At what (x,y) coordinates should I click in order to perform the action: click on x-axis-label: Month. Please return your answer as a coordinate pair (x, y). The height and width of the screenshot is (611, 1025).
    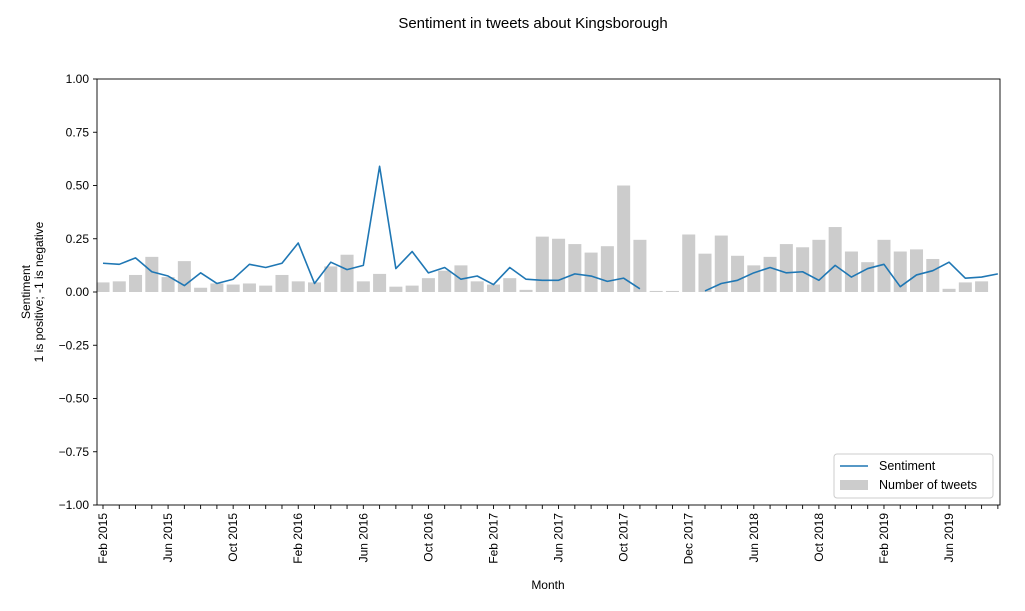
    Looking at the image, I should click on (547, 585).